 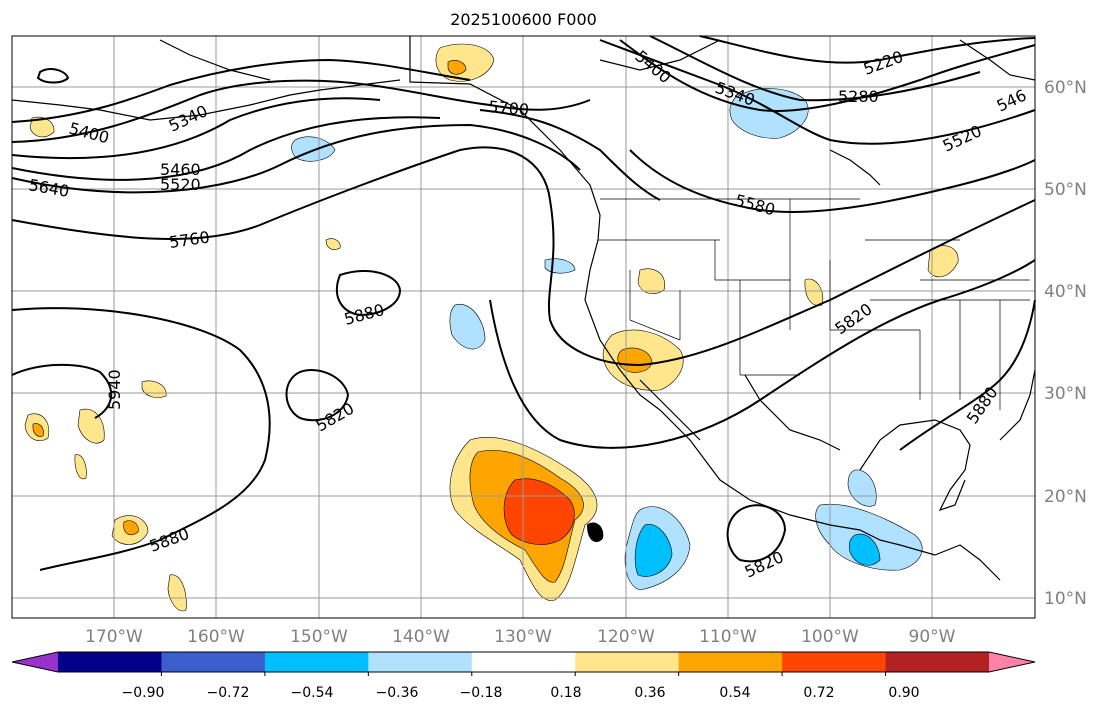 What do you see at coordinates (932, 637) in the screenshot?
I see `lon-label: 90°W` at bounding box center [932, 637].